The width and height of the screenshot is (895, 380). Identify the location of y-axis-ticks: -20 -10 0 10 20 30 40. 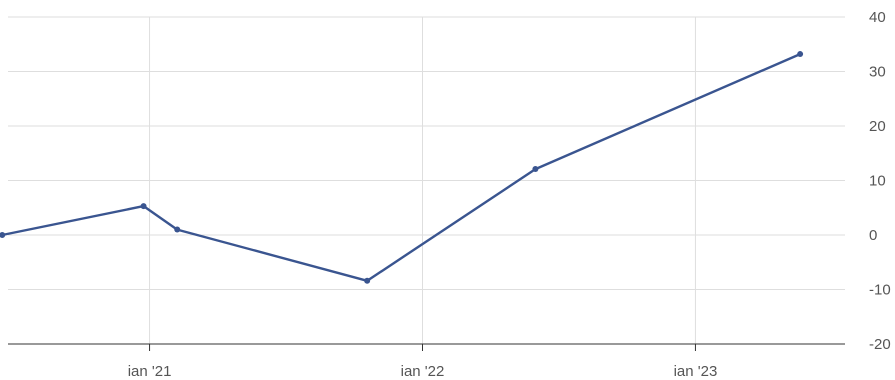
(880, 181).